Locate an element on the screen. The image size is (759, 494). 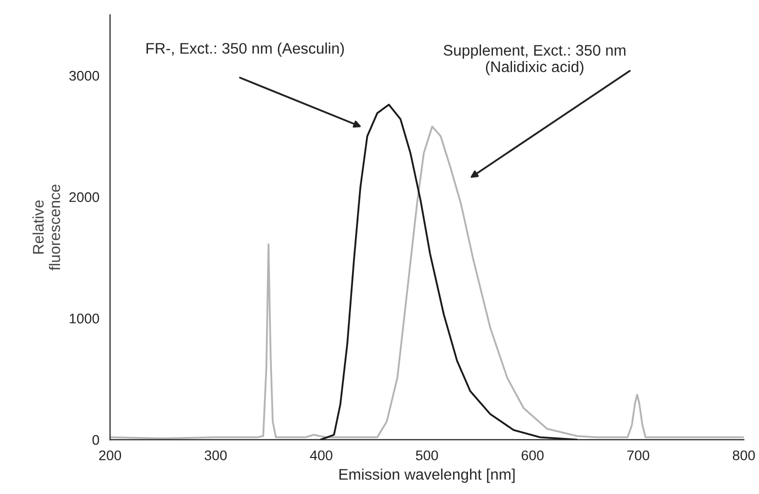
y-tick-label: 0 is located at coordinates (96, 439).